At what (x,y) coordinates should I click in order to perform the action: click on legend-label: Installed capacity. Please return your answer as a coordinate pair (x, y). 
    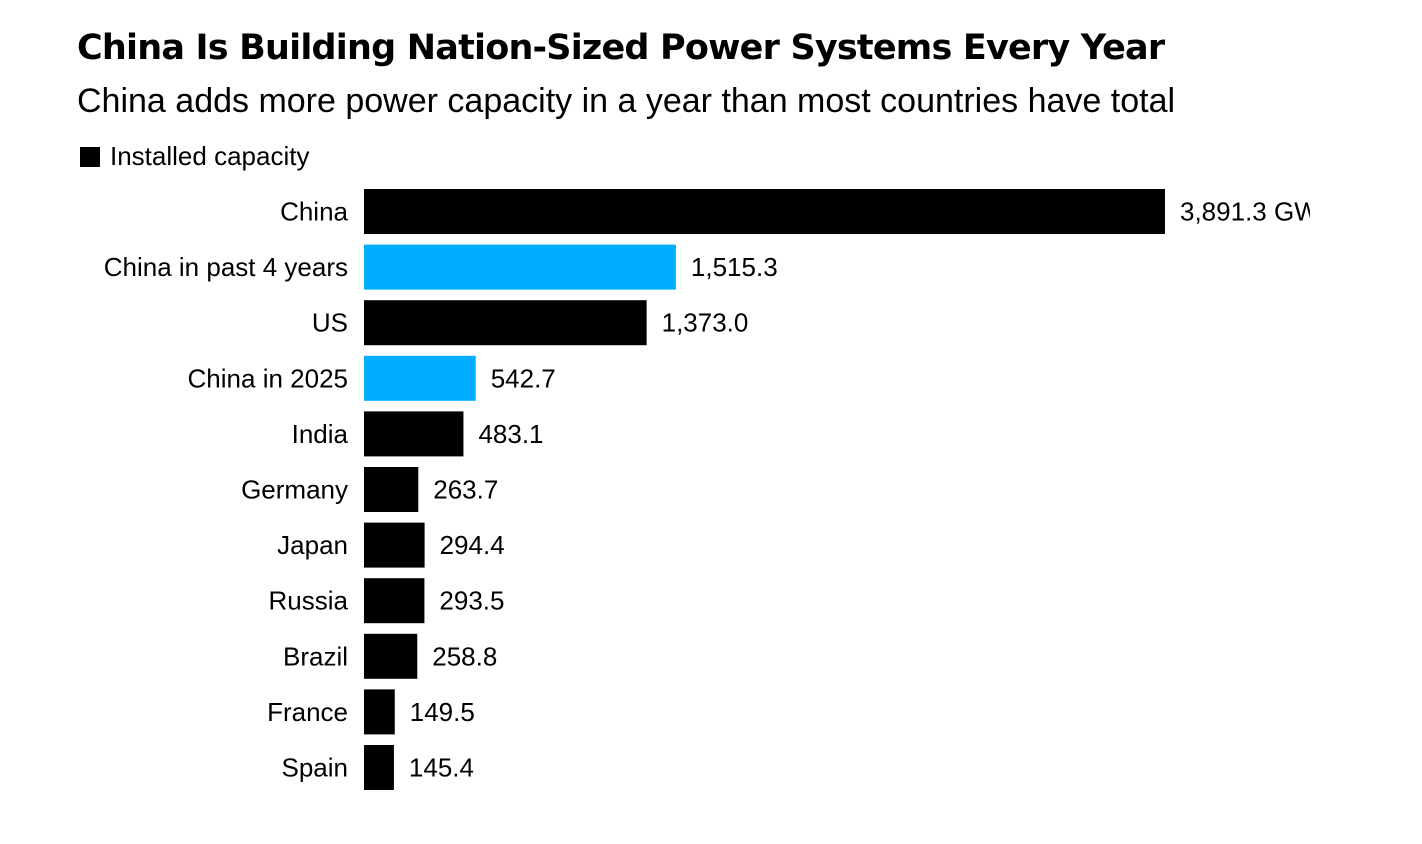
    Looking at the image, I should click on (210, 156).